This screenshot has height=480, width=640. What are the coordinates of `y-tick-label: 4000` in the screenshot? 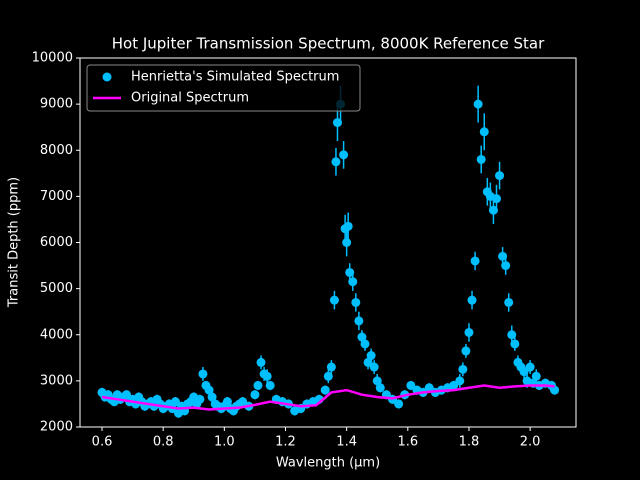 It's located at (56, 334).